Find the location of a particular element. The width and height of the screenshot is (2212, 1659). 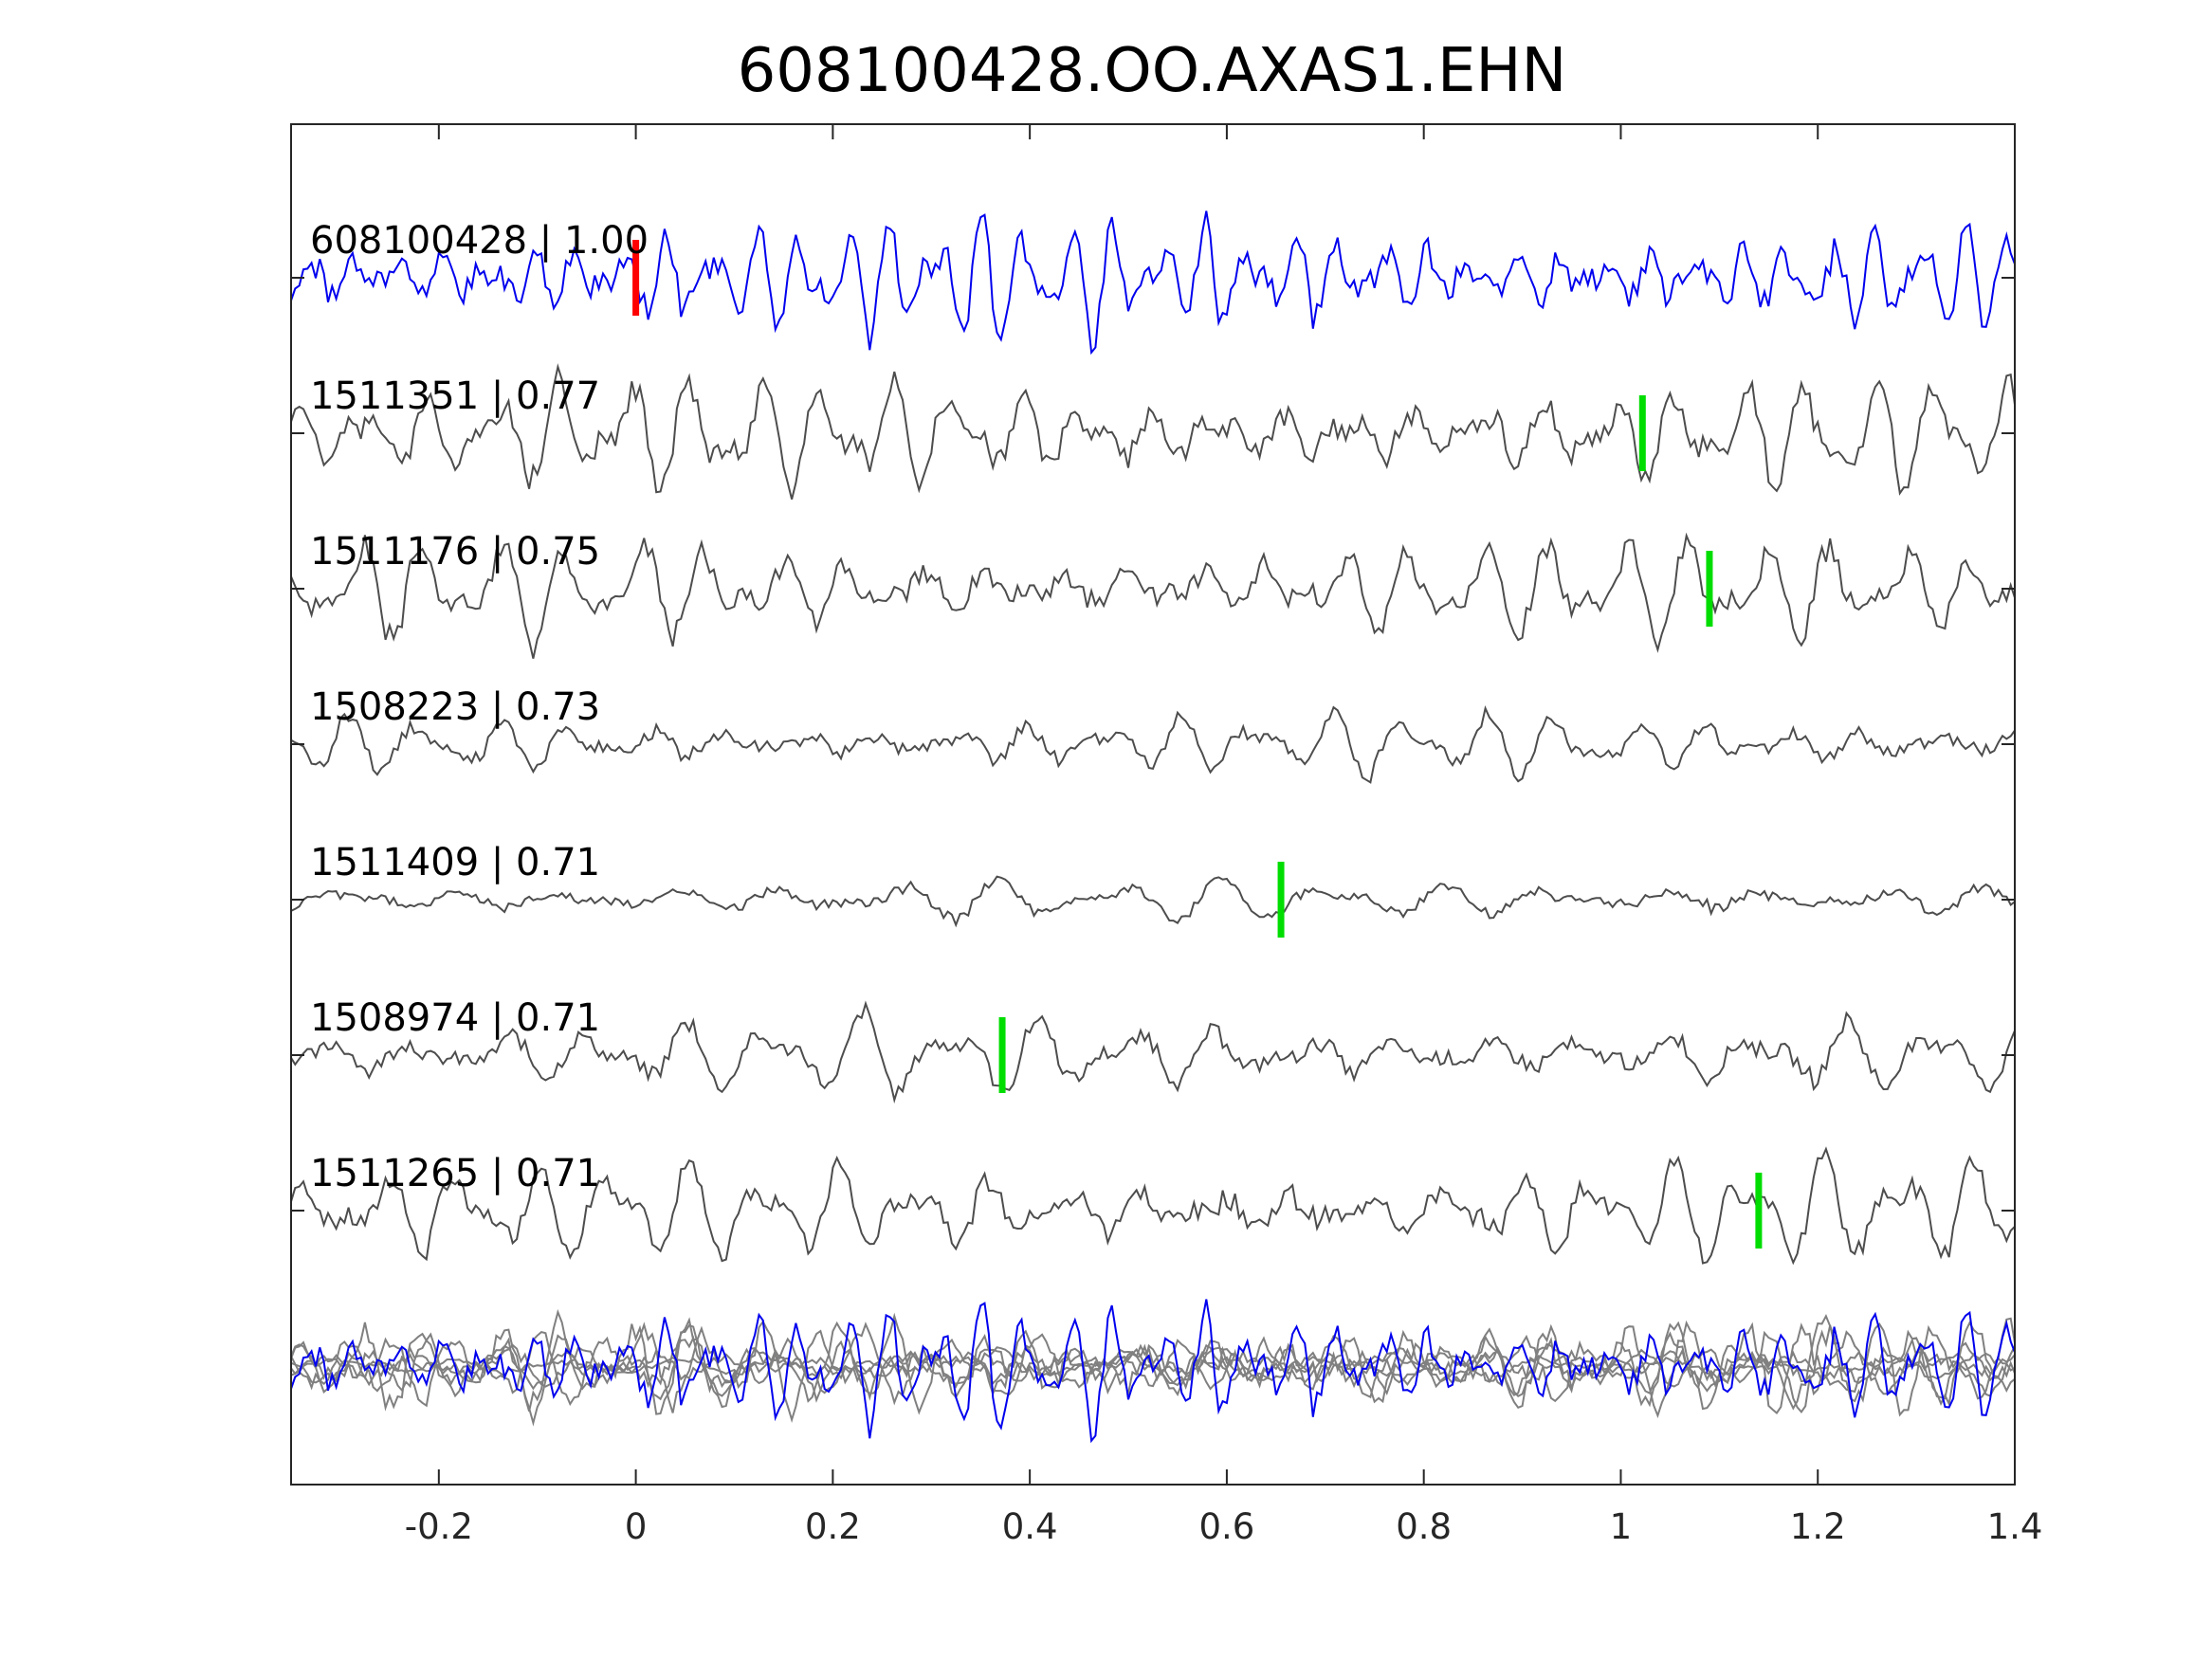

trace-label-1508223: 1508223 | 0.73 is located at coordinates (455, 707).